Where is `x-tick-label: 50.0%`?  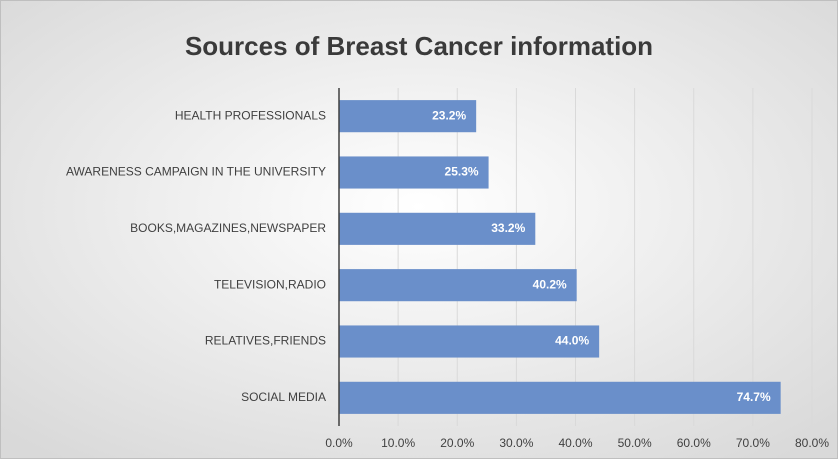
x-tick-label: 50.0% is located at coordinates (635, 443).